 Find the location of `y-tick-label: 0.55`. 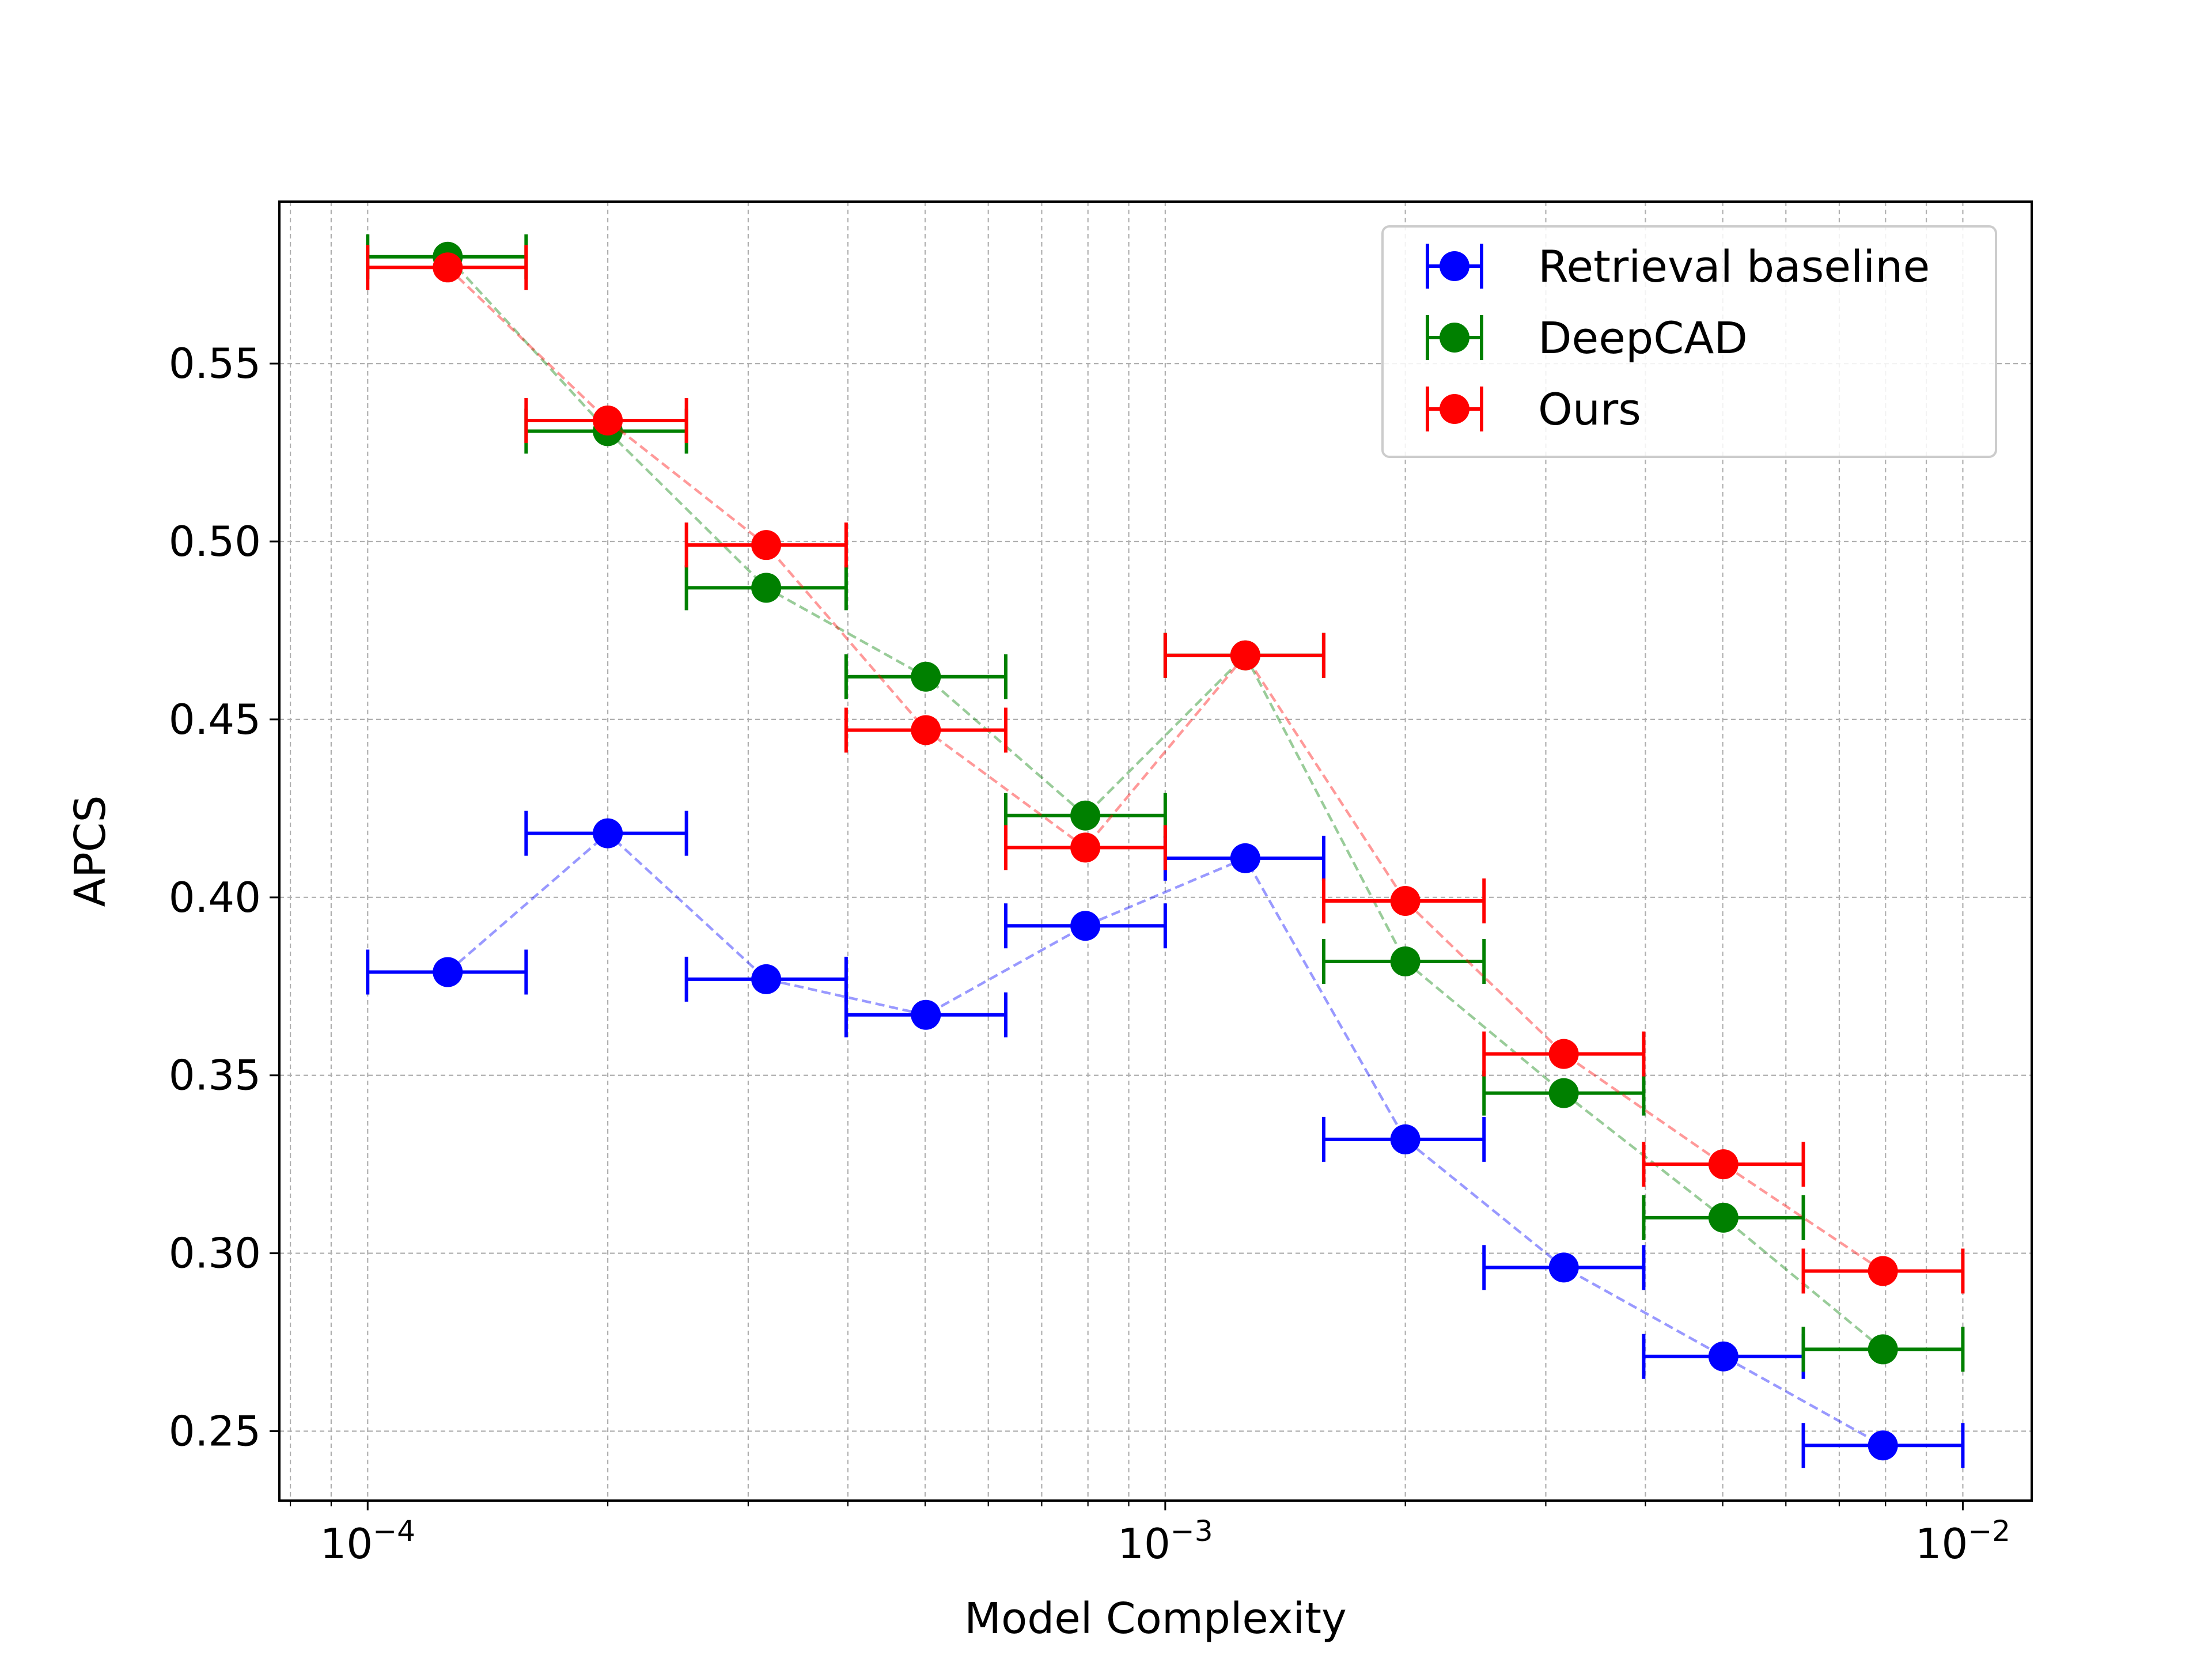

y-tick-label: 0.55 is located at coordinates (215, 363).